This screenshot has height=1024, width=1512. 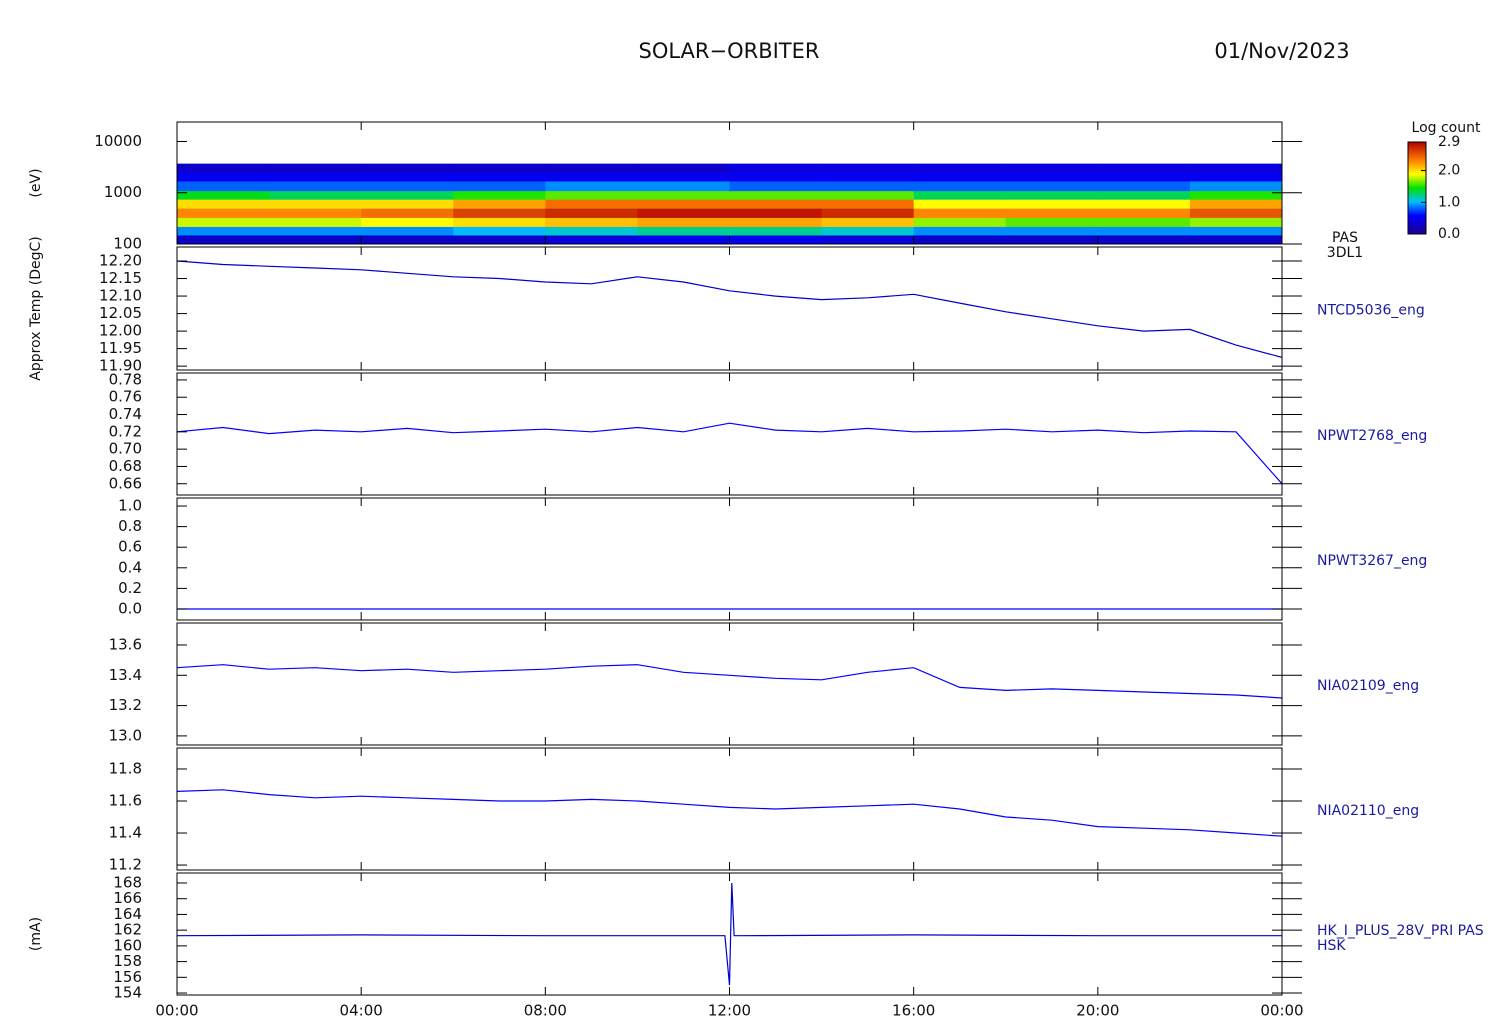 I want to click on y-tick-label: 1000, so click(x=123, y=192).